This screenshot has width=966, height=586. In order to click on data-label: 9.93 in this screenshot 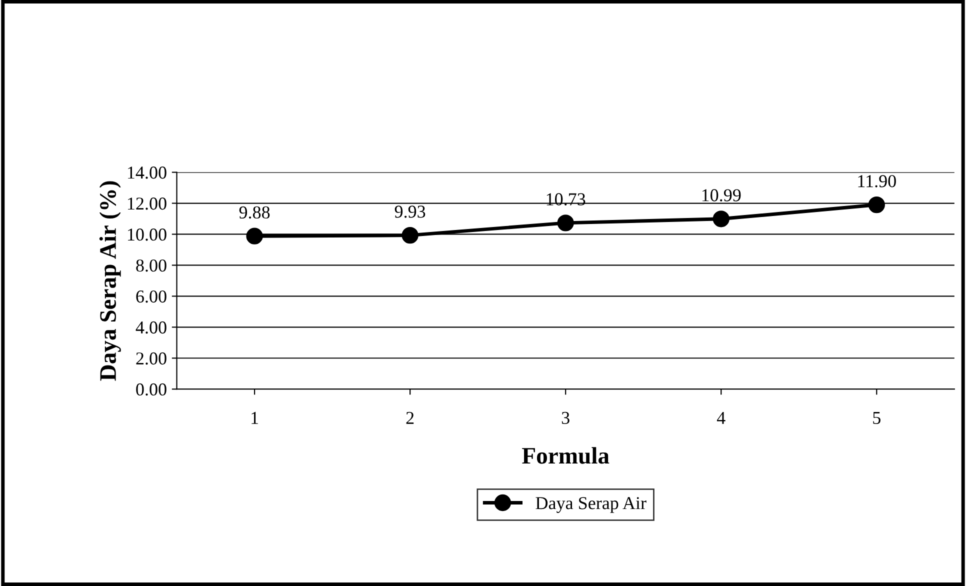, I will do `click(410, 212)`.